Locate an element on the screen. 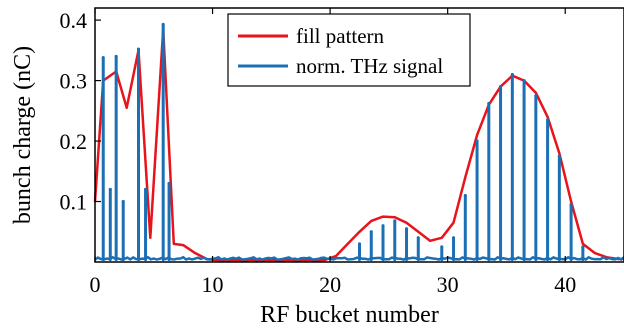 This screenshot has height=328, width=624. legend-label-1: norm. THz signal is located at coordinates (369, 66).